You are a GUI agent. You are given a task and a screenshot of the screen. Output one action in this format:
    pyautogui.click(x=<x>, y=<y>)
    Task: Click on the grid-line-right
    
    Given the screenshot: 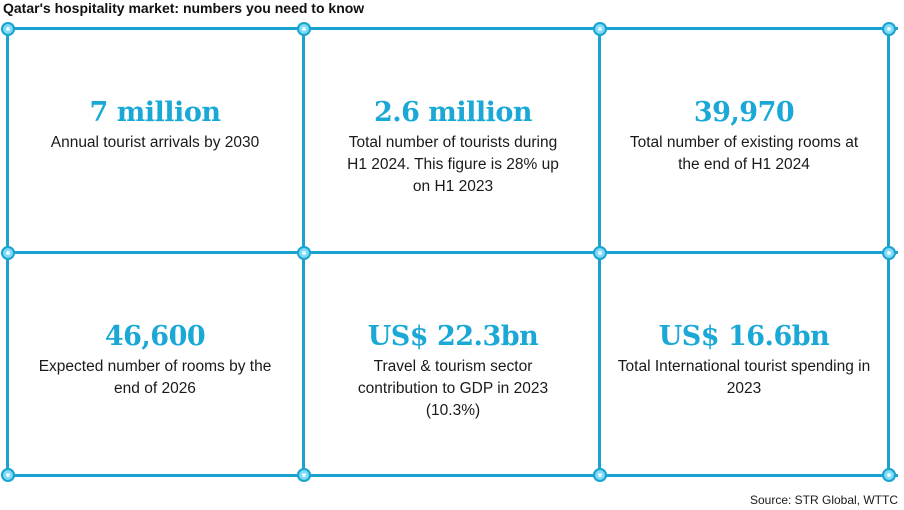 What is the action you would take?
    pyautogui.click(x=888, y=252)
    